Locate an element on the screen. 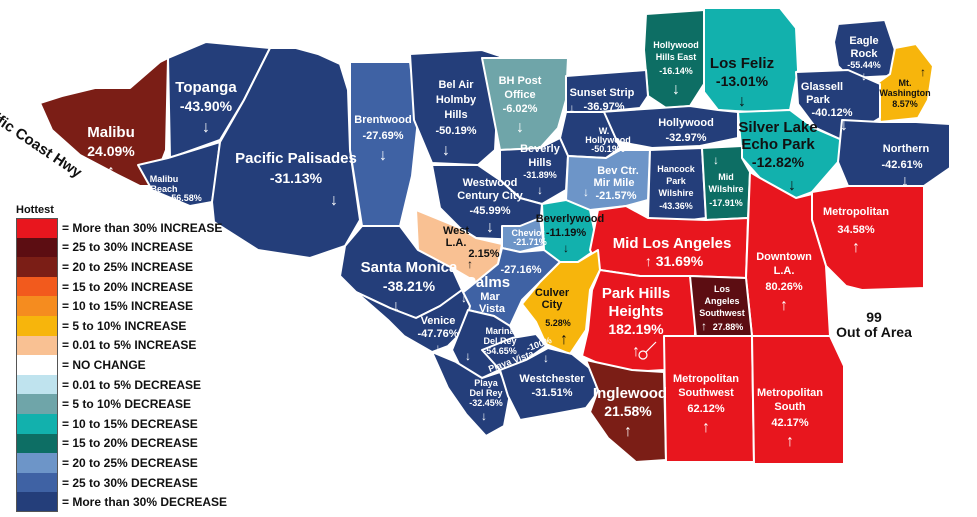 The height and width of the screenshot is (517, 977). legend-item: = NO CHANGE is located at coordinates (136, 365).